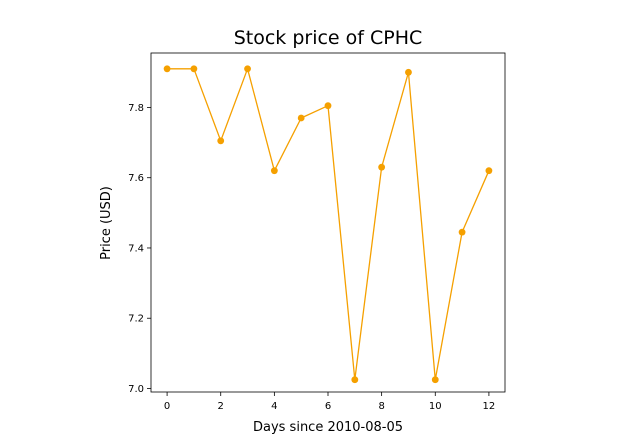  Describe the element at coordinates (221, 406) in the screenshot. I see `x-tick-label-1: 2` at that location.